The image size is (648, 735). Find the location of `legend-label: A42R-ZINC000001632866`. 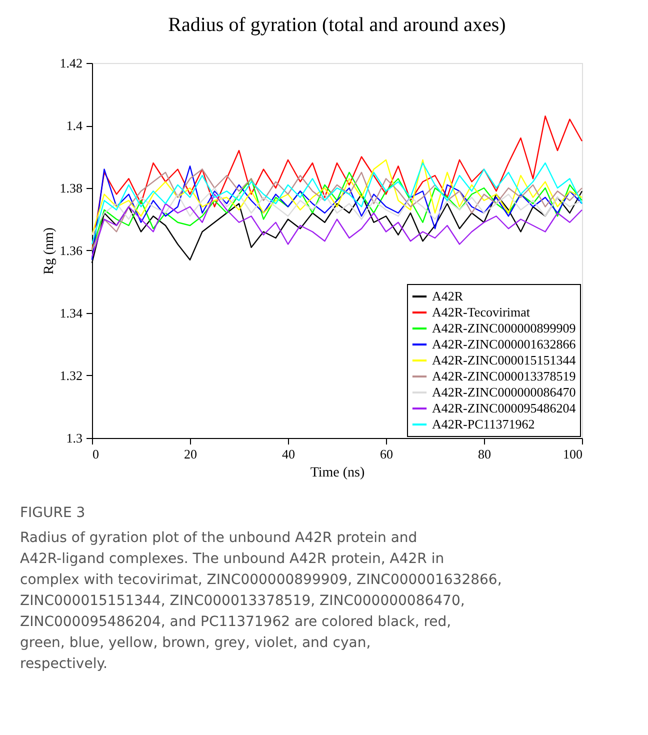

legend-label: A42R-ZINC000001632866 is located at coordinates (504, 344).